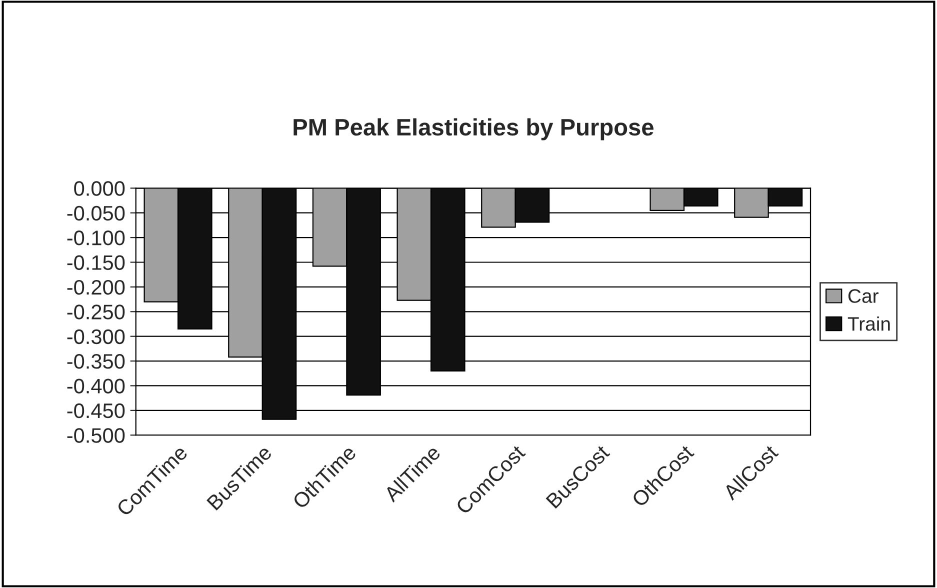 Image resolution: width=937 pixels, height=588 pixels. What do you see at coordinates (863, 296) in the screenshot?
I see `legend-label: Car` at bounding box center [863, 296].